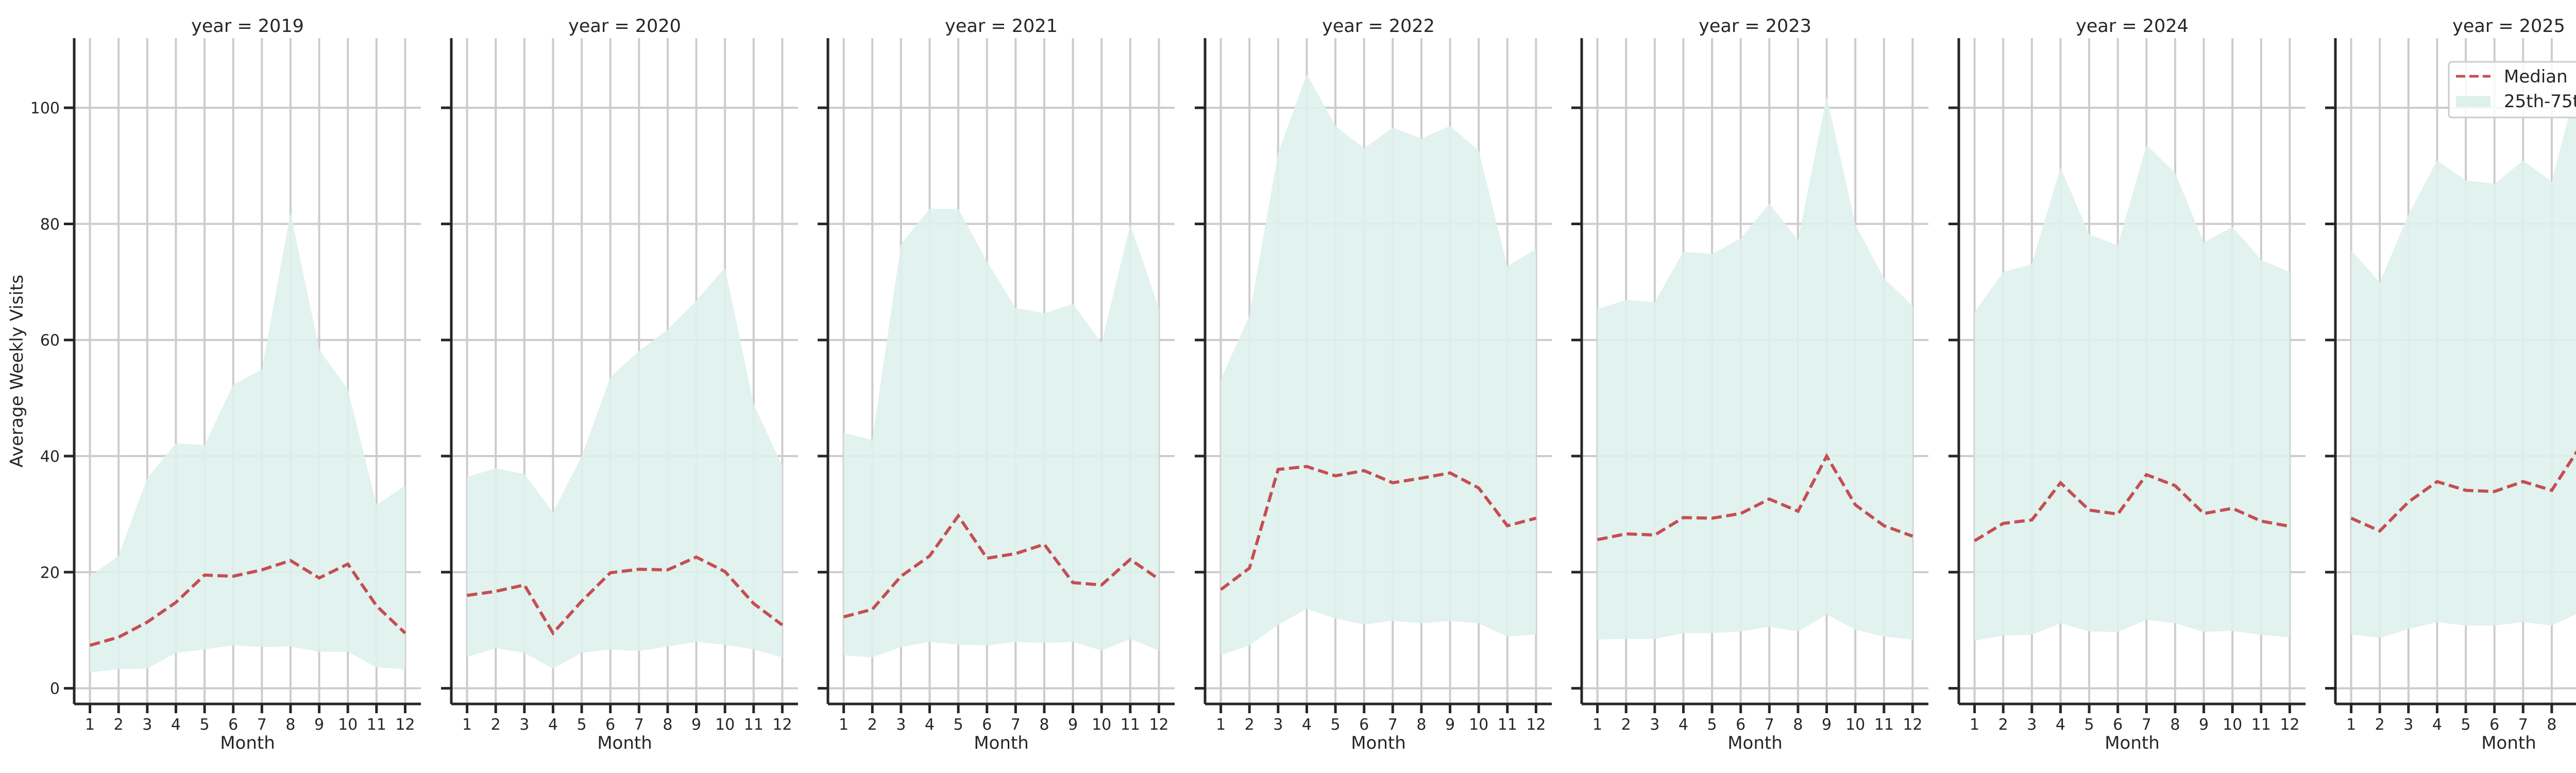 The width and height of the screenshot is (2576, 773). Describe the element at coordinates (2473, 101) in the screenshot. I see `legend-band-swatch` at that location.